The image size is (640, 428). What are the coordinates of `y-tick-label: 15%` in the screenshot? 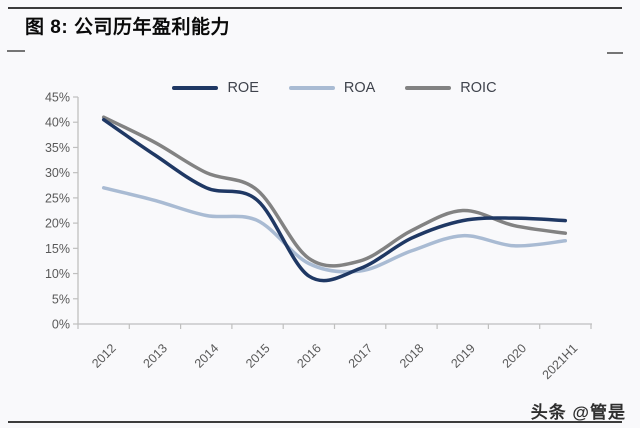 It's located at (57, 249).